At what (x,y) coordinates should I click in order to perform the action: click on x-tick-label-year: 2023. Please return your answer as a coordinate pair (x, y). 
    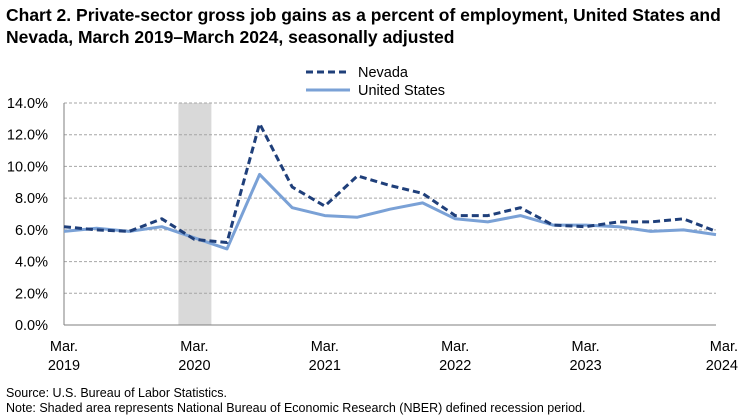
    Looking at the image, I should click on (585, 366).